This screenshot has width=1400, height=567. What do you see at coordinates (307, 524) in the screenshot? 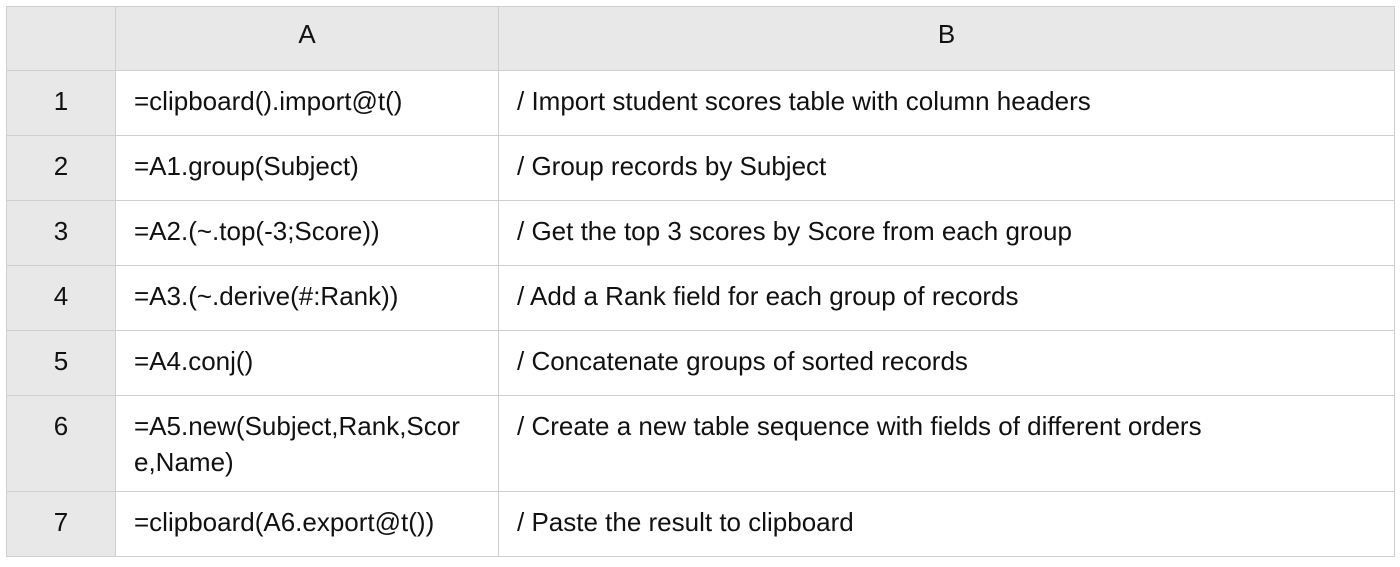
I see `cell-a7: =clipboard(A6.export@t())` at bounding box center [307, 524].